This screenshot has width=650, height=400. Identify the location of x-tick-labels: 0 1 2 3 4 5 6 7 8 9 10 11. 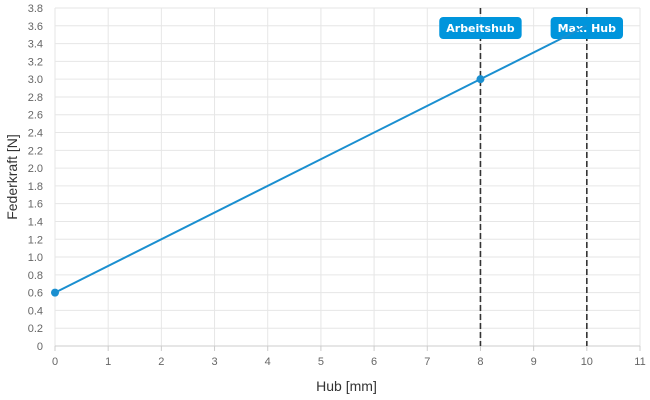
(349, 362).